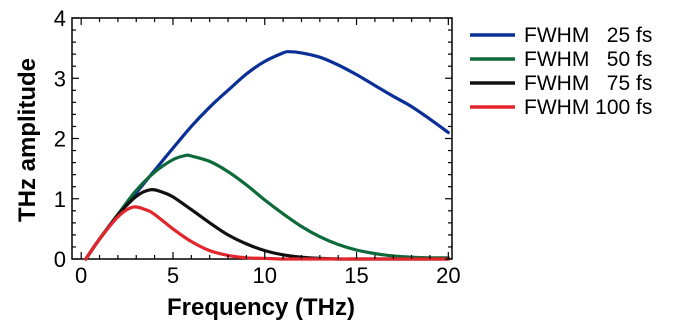 The height and width of the screenshot is (323, 676). What do you see at coordinates (60, 199) in the screenshot?
I see `y-tick-label: 1` at bounding box center [60, 199].